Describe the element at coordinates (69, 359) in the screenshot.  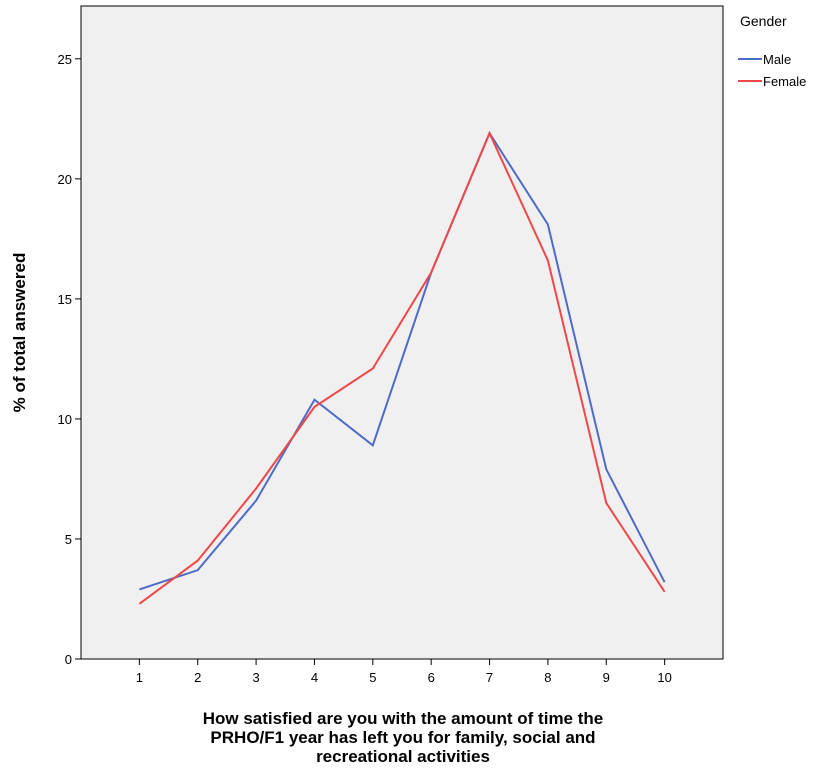
I see `y-axis: 0 5 10 15 20 25` at that location.